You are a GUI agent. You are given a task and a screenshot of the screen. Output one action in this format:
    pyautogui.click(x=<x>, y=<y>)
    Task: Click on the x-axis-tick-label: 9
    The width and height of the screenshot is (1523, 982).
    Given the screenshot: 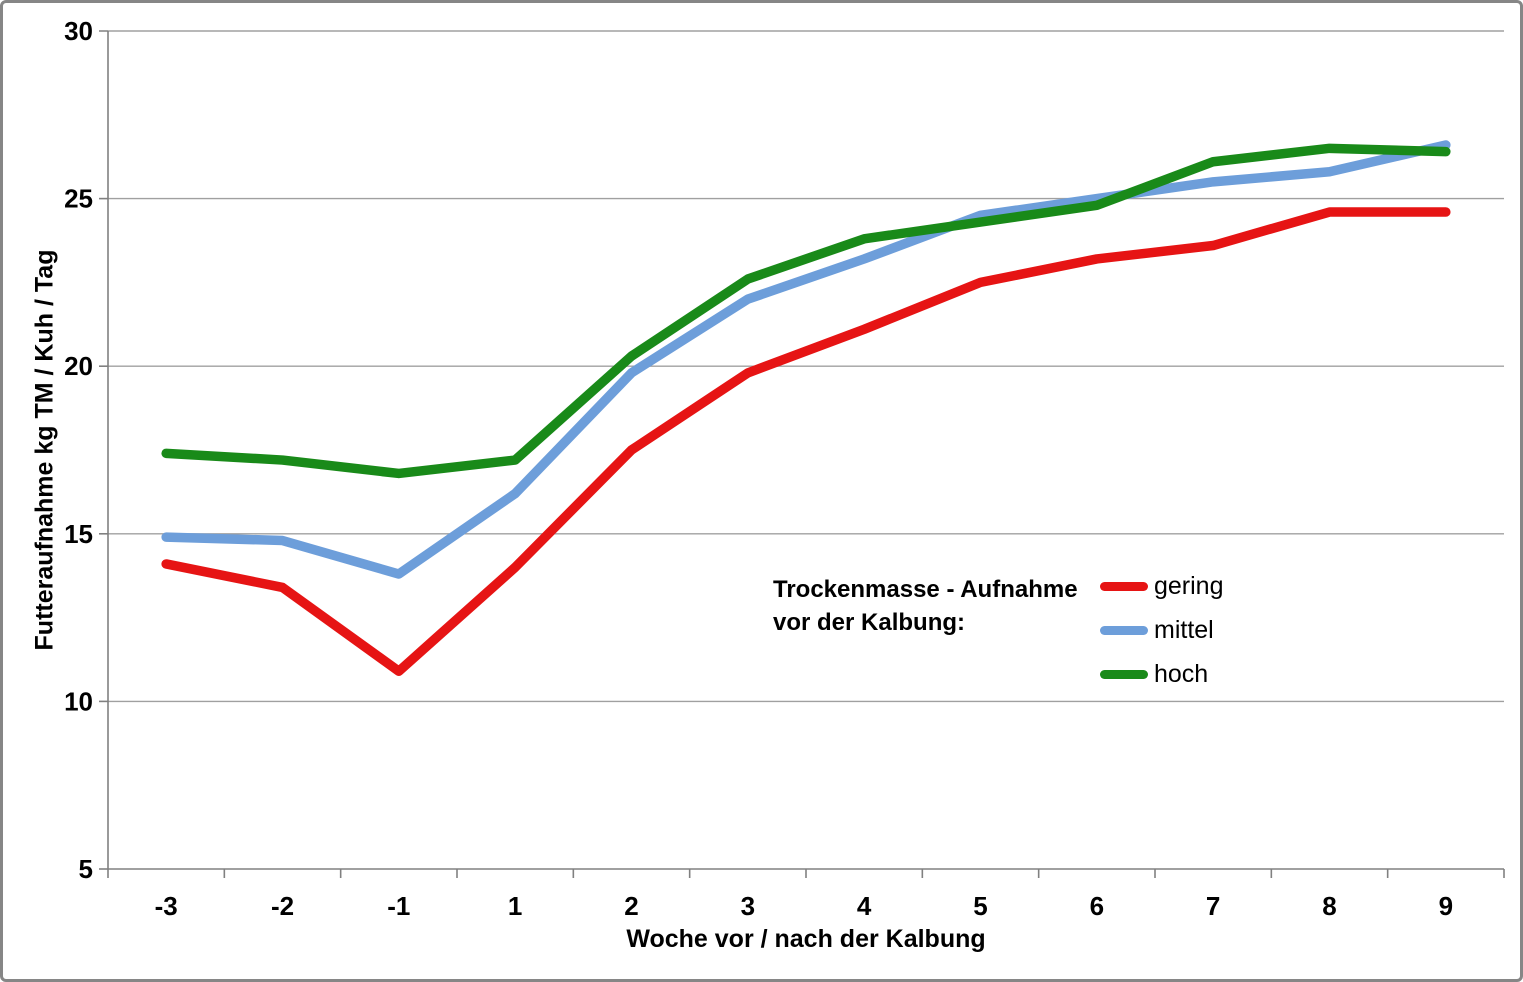 What is the action you would take?
    pyautogui.click(x=1446, y=906)
    